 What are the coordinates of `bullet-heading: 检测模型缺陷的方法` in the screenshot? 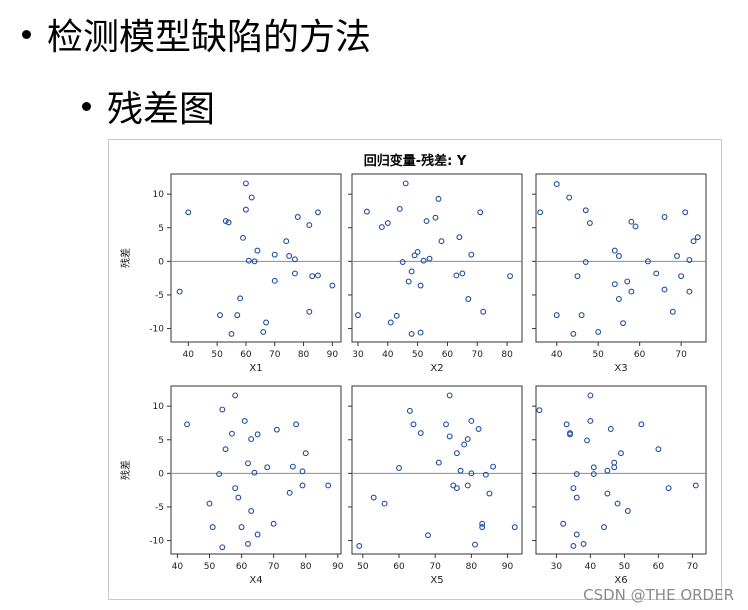 It's located at (196, 34).